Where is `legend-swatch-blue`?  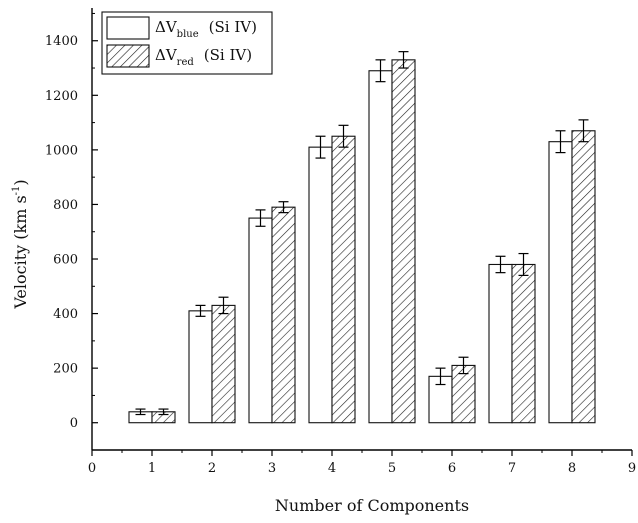
legend-swatch-blue is located at coordinates (128, 28).